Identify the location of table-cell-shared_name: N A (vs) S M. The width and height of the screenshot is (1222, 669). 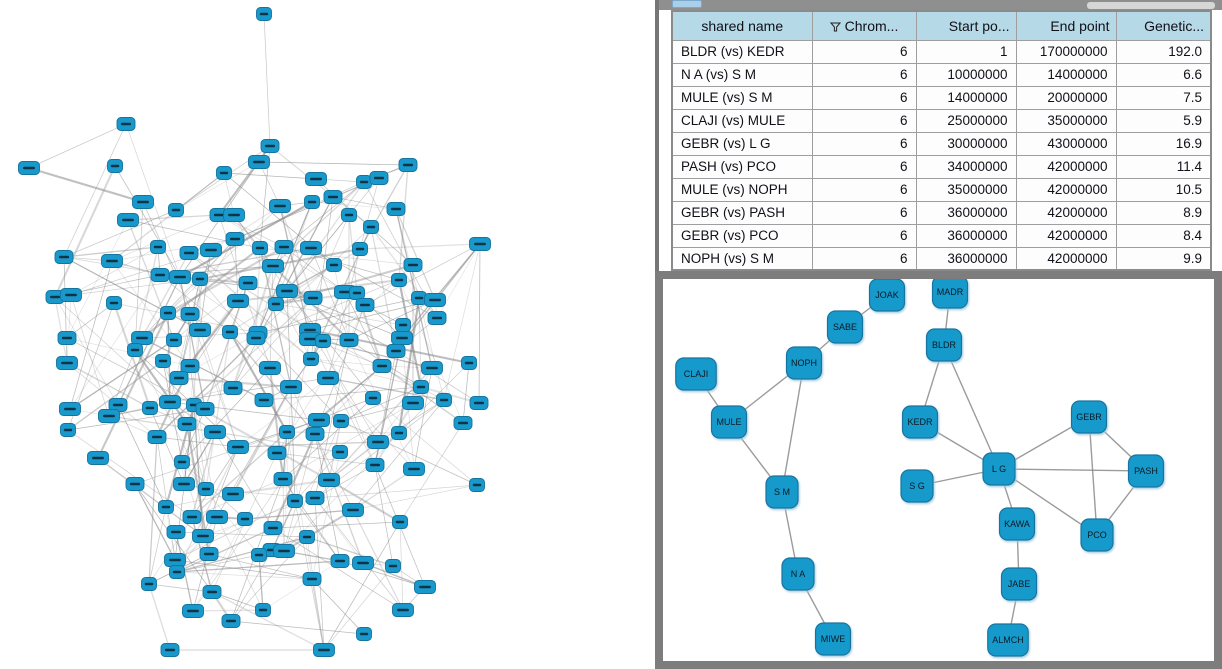
(742, 74).